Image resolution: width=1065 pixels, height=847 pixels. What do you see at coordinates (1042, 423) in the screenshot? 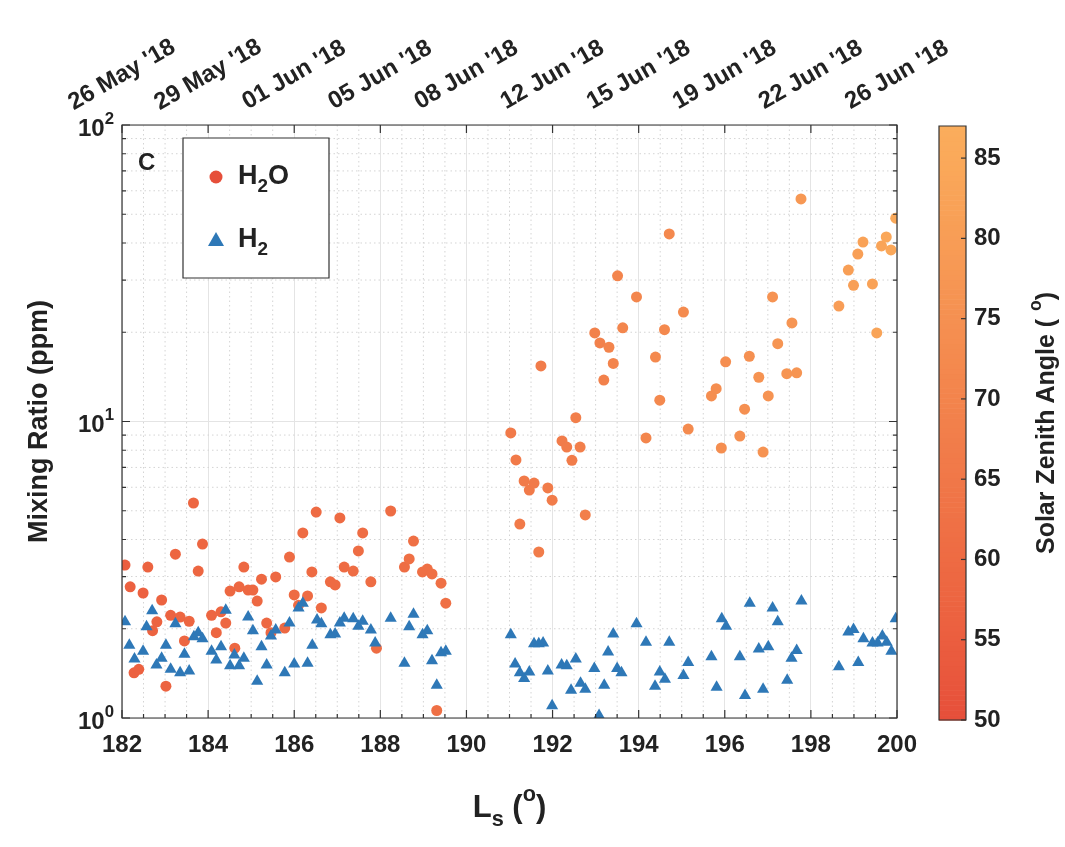
I see `color-bar-title: Solar Zenith Angle ( o)` at bounding box center [1042, 423].